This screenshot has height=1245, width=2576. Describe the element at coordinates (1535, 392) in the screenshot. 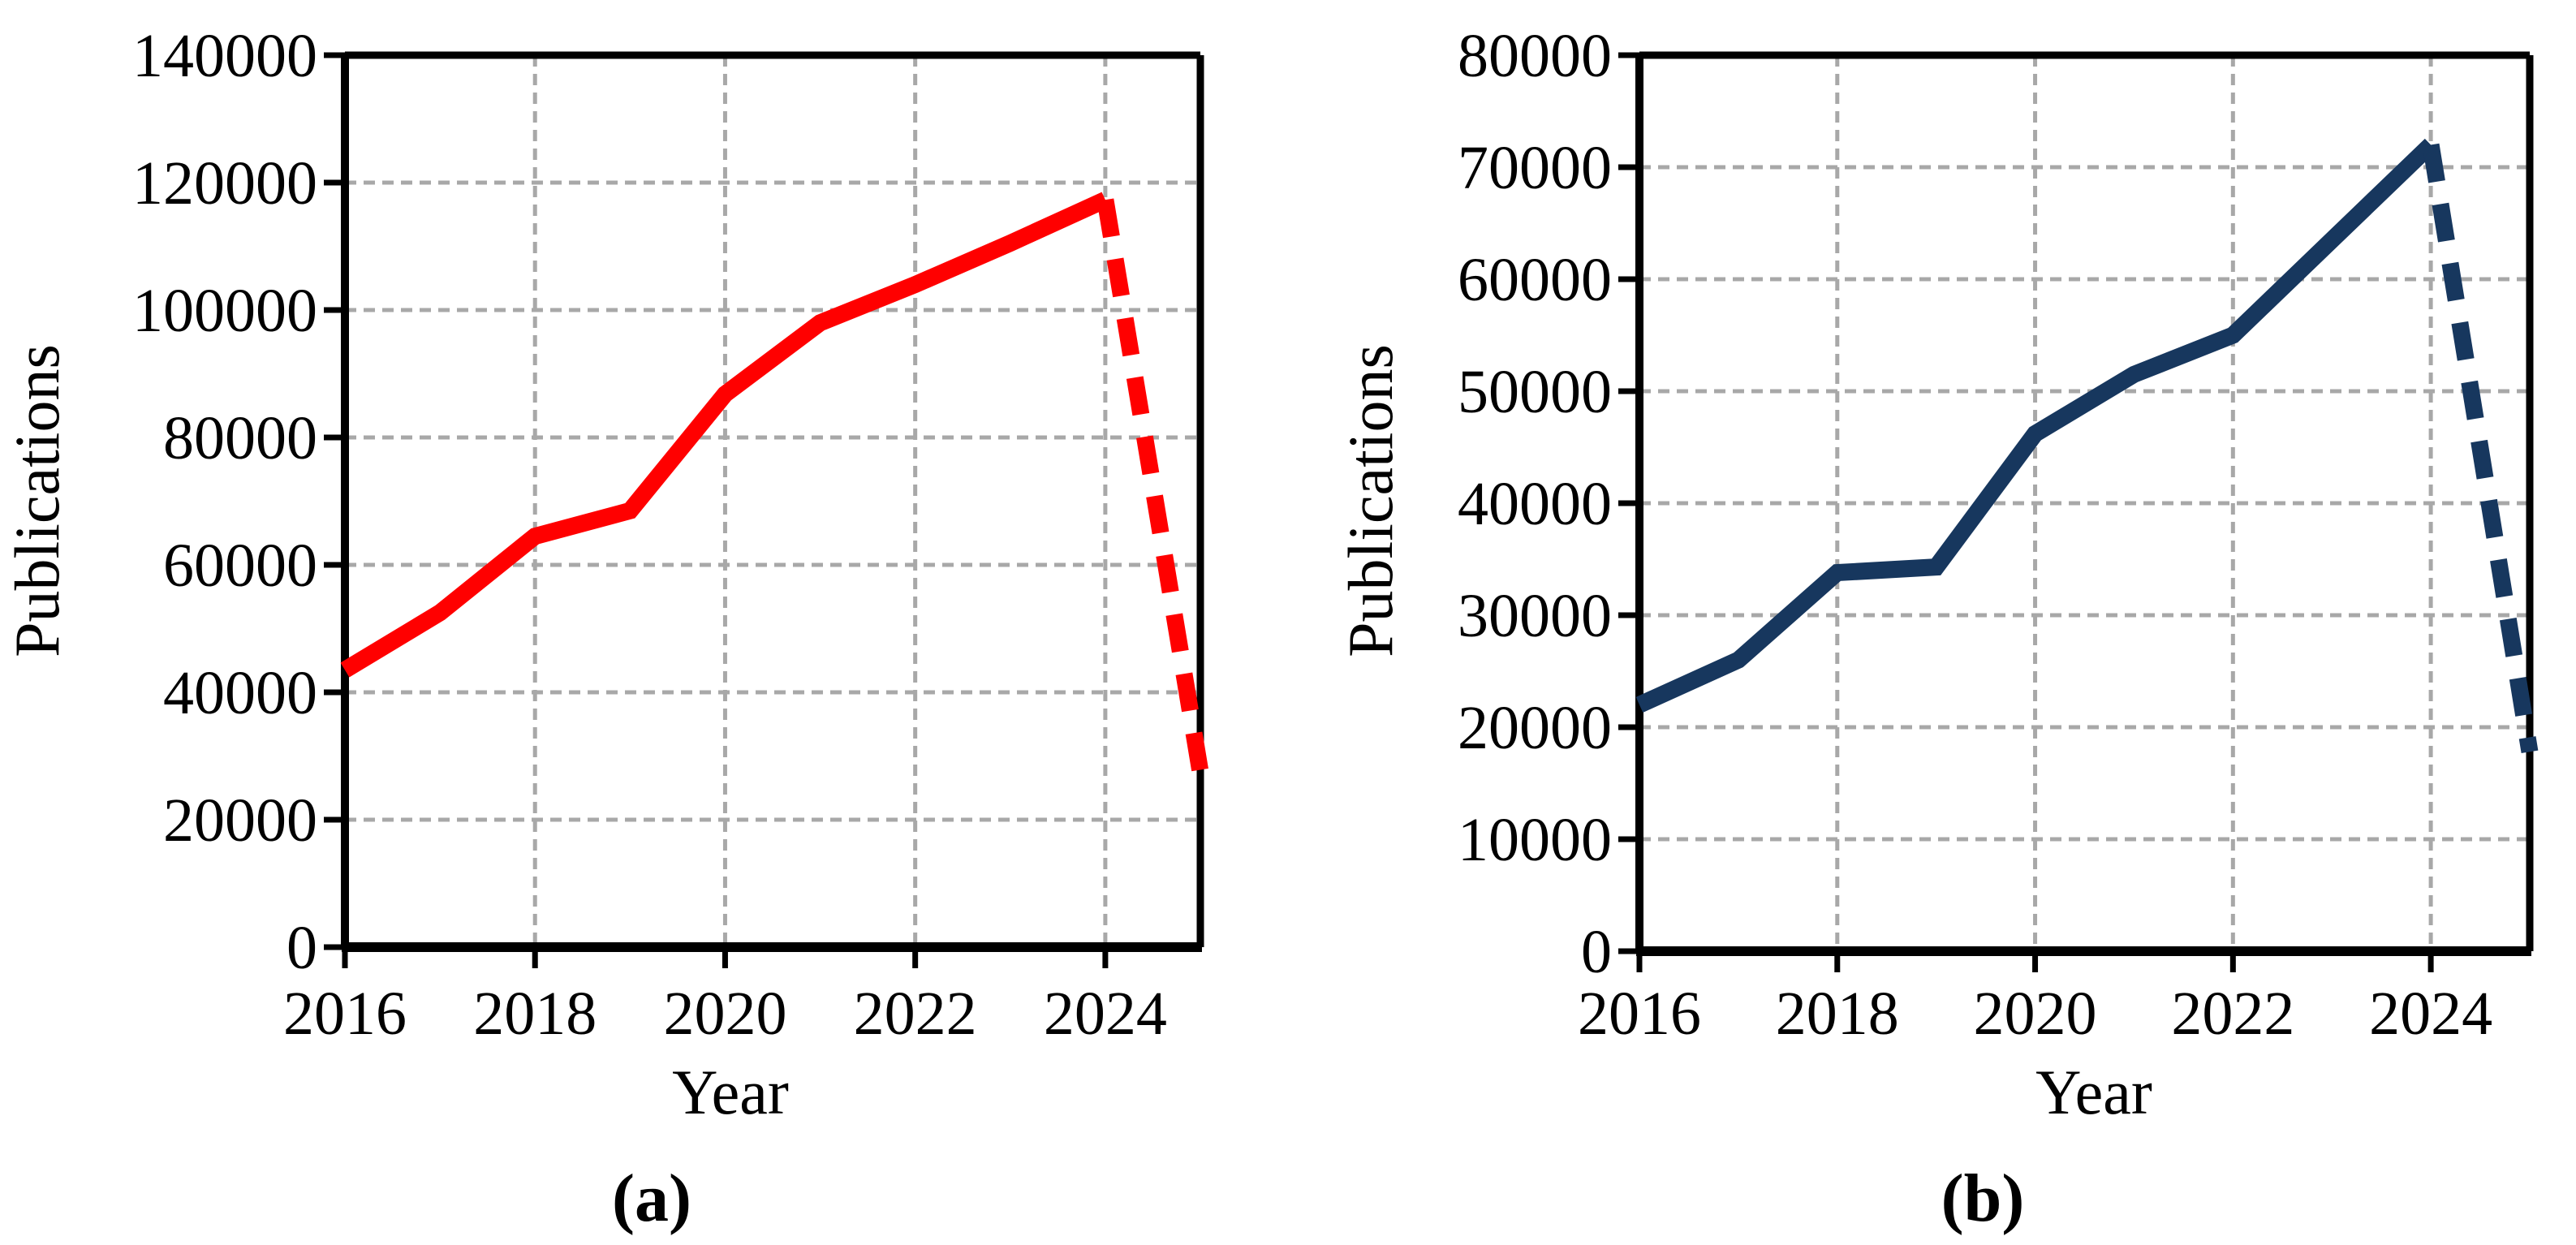

I see `y-tick-label: 50000` at that location.